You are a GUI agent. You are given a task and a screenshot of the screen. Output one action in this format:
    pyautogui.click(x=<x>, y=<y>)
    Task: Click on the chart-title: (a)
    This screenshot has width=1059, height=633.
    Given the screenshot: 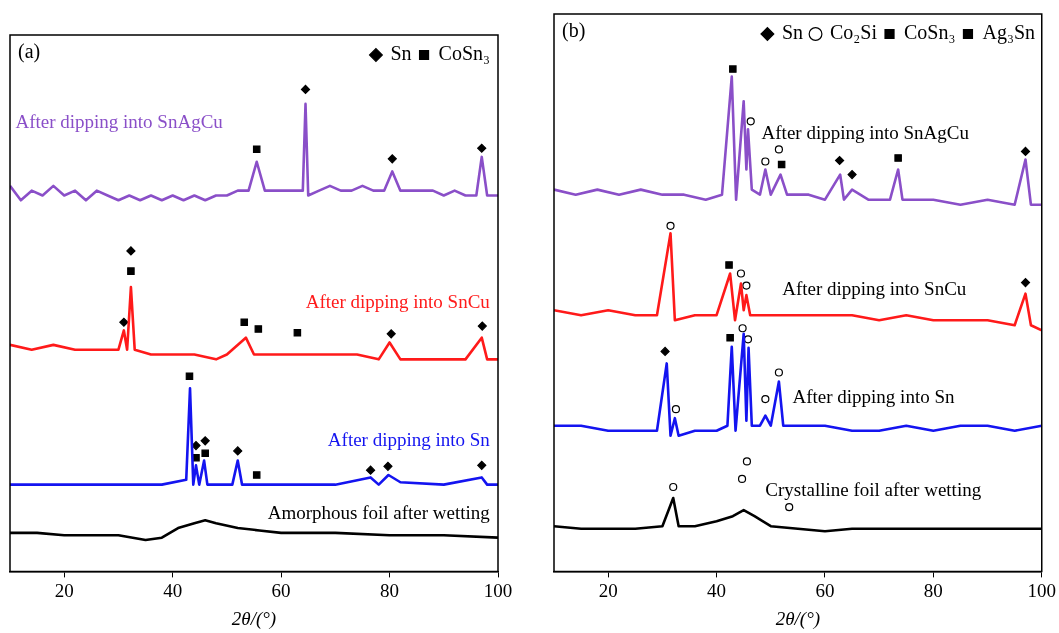 What is the action you would take?
    pyautogui.click(x=29, y=52)
    